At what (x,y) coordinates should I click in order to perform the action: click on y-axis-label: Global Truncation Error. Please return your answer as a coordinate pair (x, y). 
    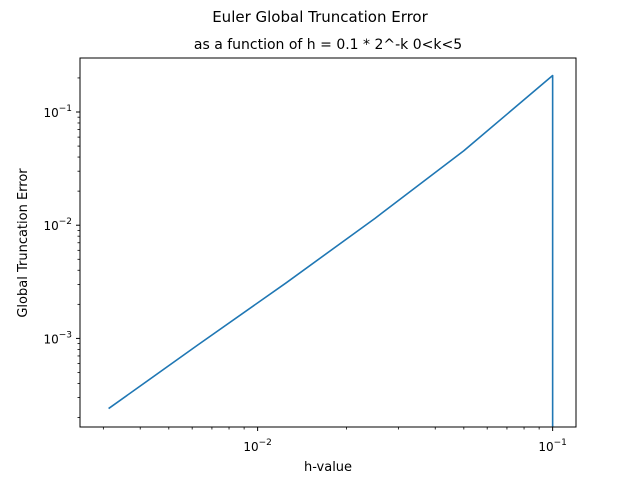
    Looking at the image, I should click on (23, 243).